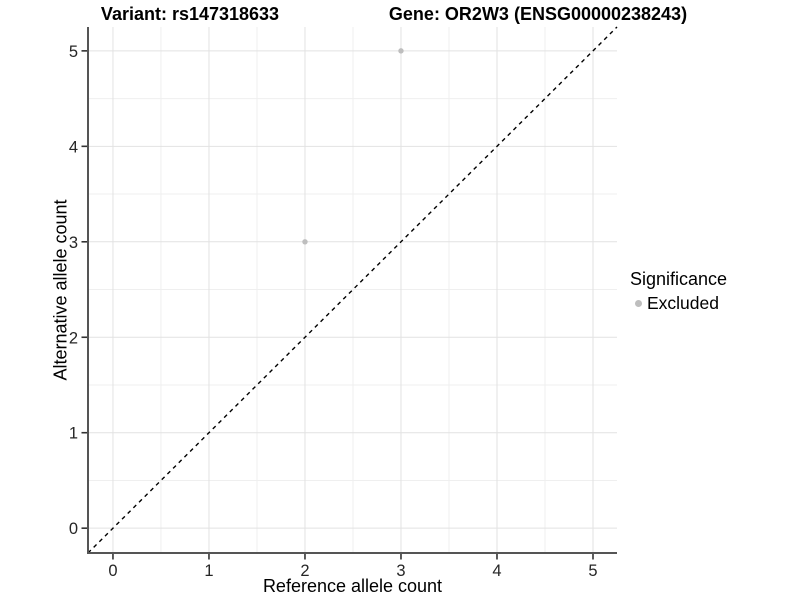 The image size is (800, 600). What do you see at coordinates (304, 571) in the screenshot?
I see `x-tick-label: 2` at bounding box center [304, 571].